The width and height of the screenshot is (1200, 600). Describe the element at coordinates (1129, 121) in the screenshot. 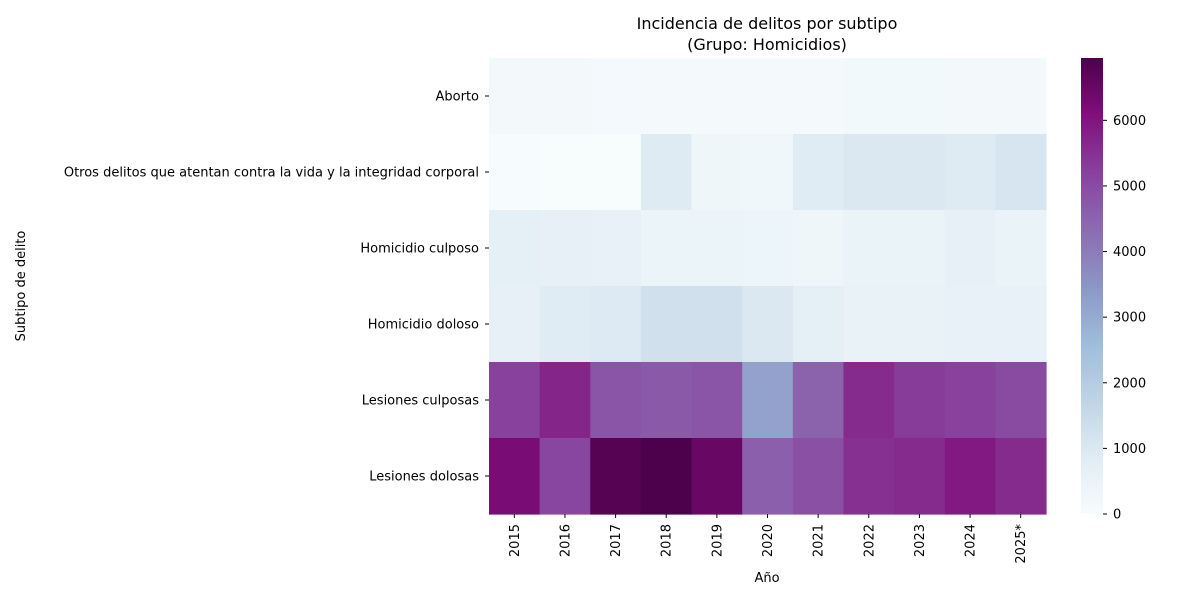

I see `colorbar-tick-label: 6000` at that location.